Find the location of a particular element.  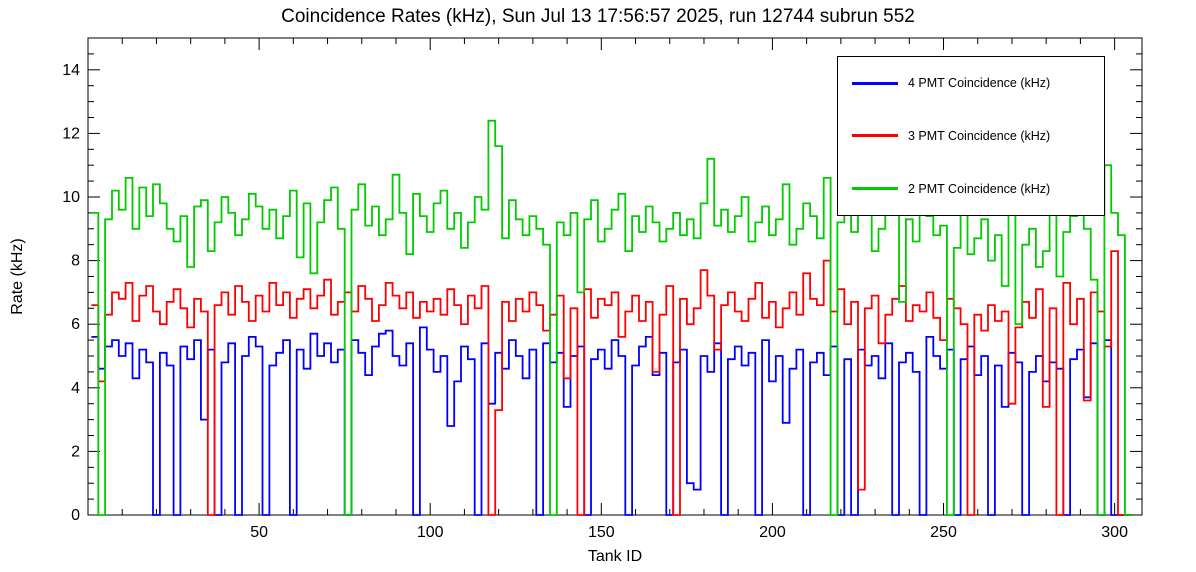

svg-text: Rate (kHz) is located at coordinates (17, 276).